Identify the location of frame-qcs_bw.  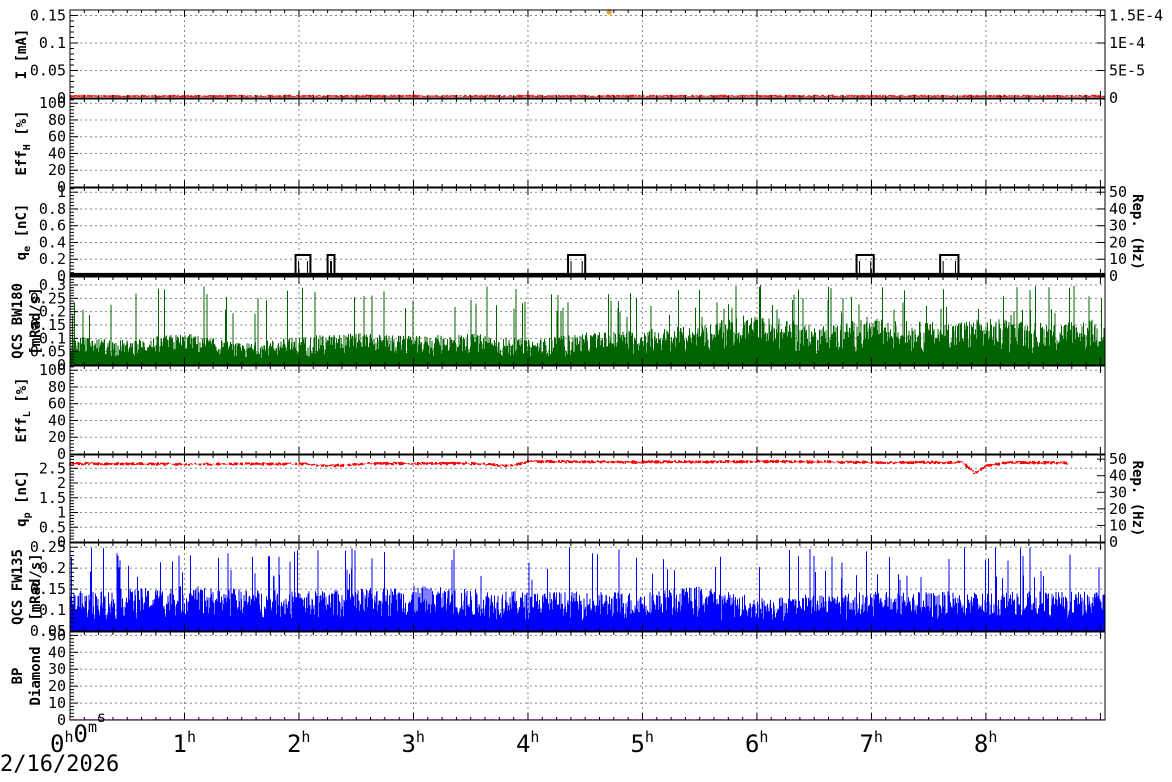
(587, 321).